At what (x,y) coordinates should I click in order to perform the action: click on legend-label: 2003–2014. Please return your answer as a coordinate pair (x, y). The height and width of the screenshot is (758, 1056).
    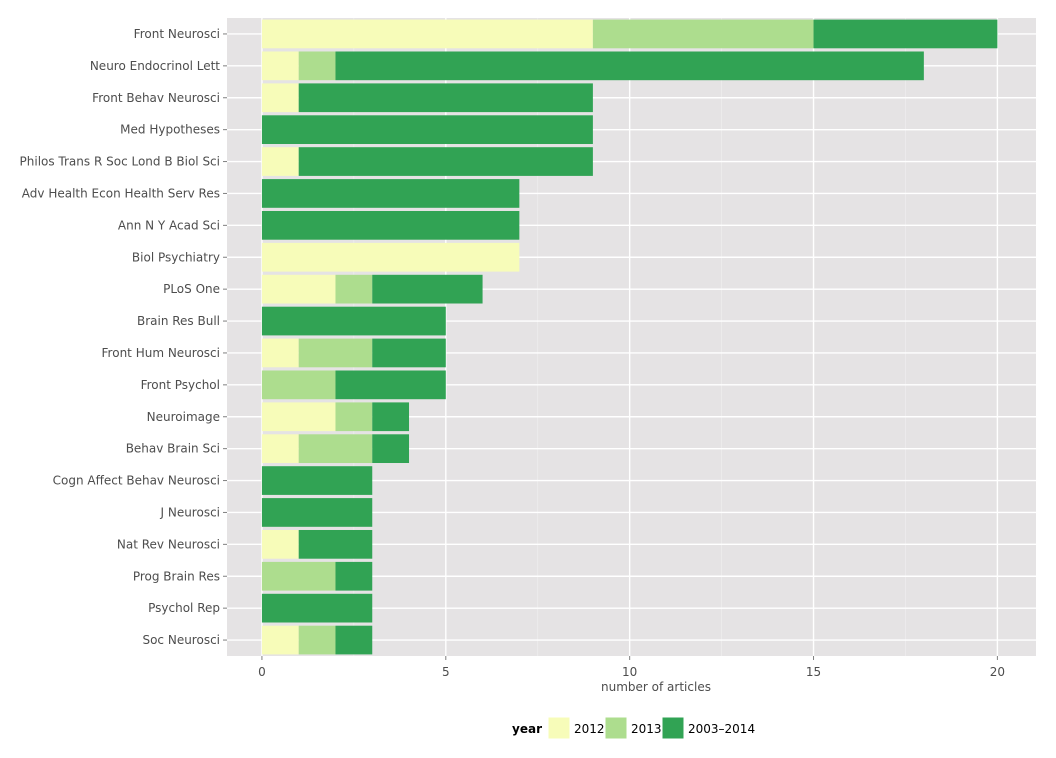
    Looking at the image, I should click on (721, 729).